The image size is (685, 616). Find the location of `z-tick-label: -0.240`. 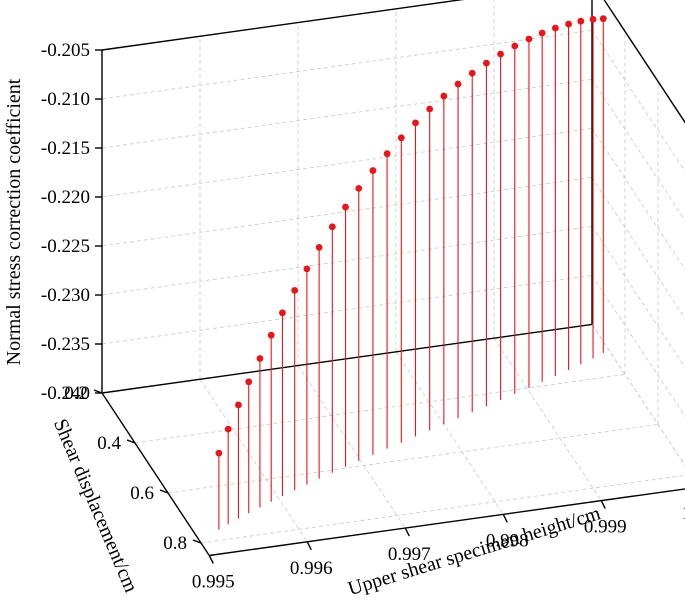

z-tick-label: -0.240 is located at coordinates (65, 393).